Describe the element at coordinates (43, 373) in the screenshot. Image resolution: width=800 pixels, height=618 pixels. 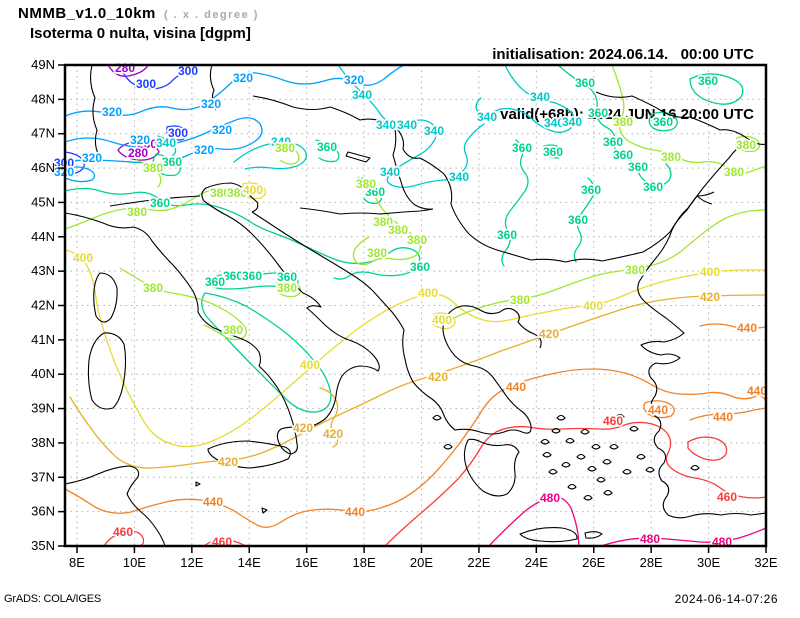
I see `lat-tick-label: 40N` at that location.